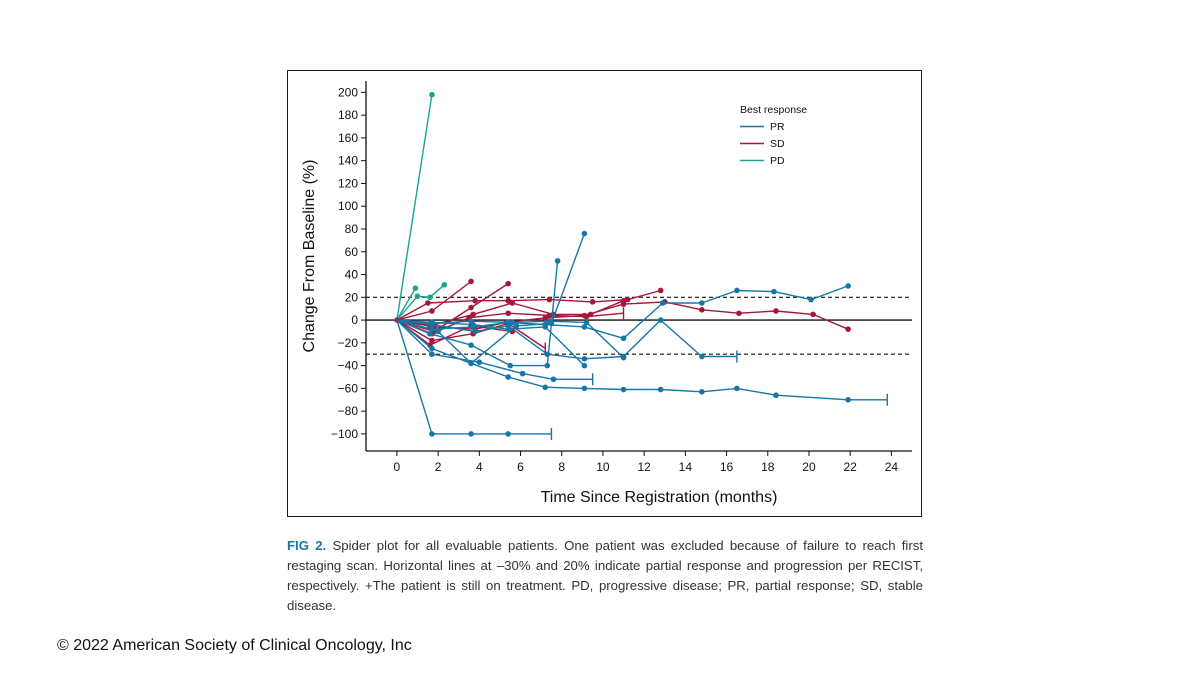 This screenshot has height=675, width=1200. What do you see at coordinates (348, 138) in the screenshot?
I see `y-tick-label: 160` at bounding box center [348, 138].